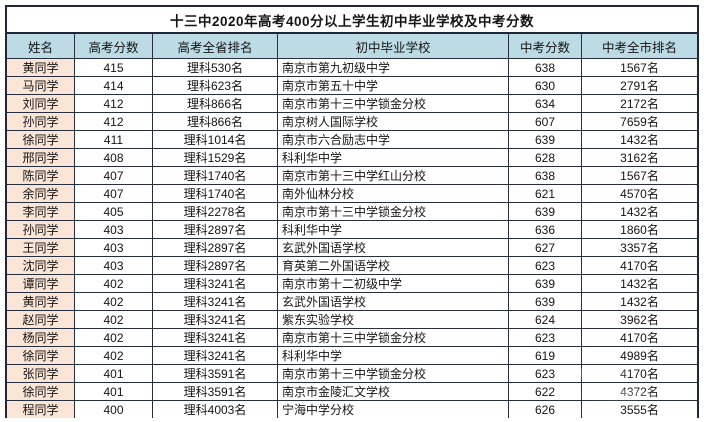 This screenshot has height=422, width=704. I want to click on cell-gaokao-score: 408, so click(114, 157).